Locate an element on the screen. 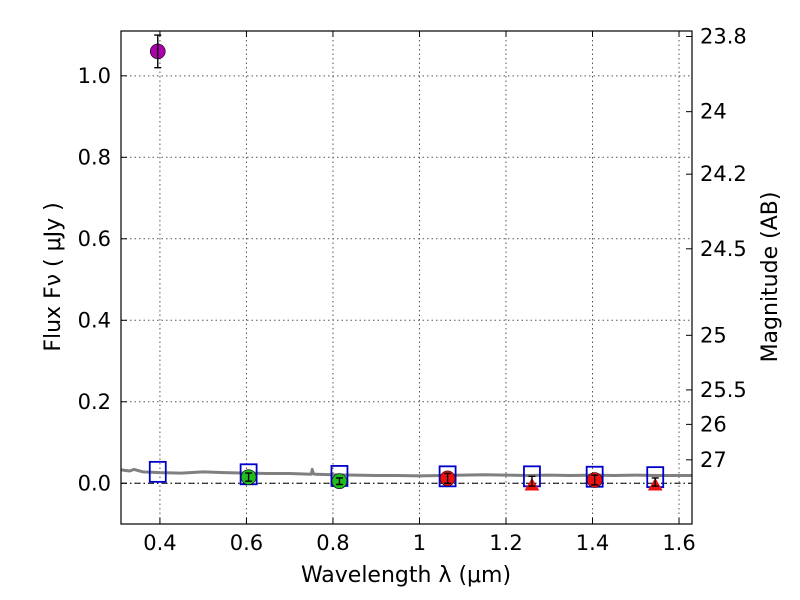  mag-tick-label: 27 is located at coordinates (713, 460).